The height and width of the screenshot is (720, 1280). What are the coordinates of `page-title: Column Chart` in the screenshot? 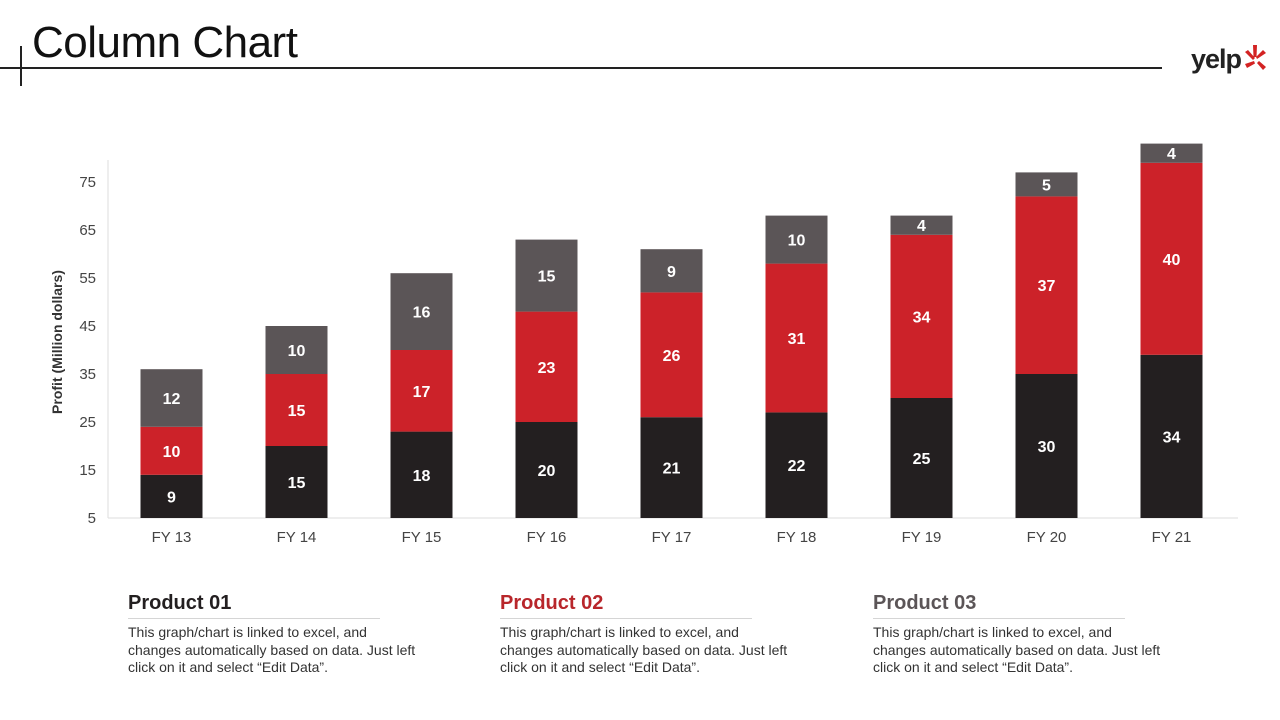 It's located at (165, 42).